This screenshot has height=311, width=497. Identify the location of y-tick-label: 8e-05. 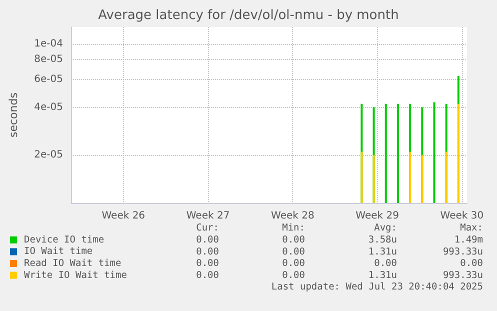
(48, 59).